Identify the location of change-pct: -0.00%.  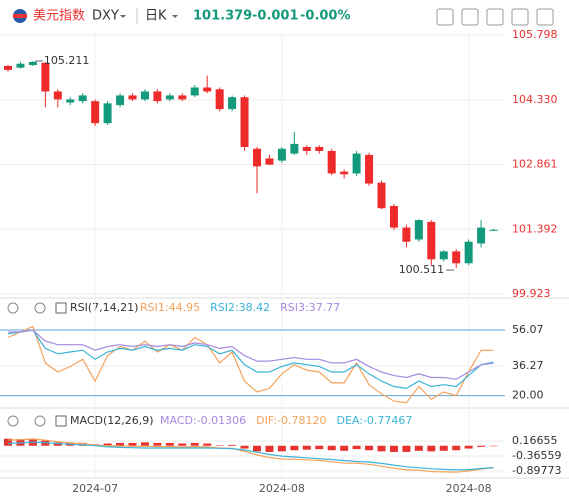
(325, 16).